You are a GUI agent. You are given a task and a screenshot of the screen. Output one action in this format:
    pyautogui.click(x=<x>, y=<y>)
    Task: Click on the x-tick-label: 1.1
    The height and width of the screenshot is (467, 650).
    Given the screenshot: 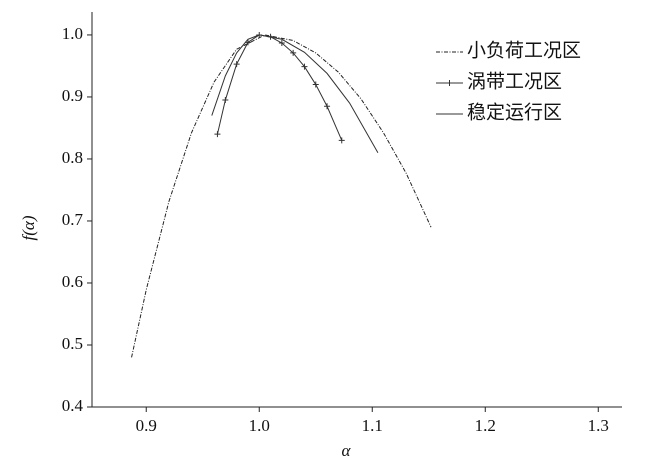 What is the action you would take?
    pyautogui.click(x=372, y=425)
    